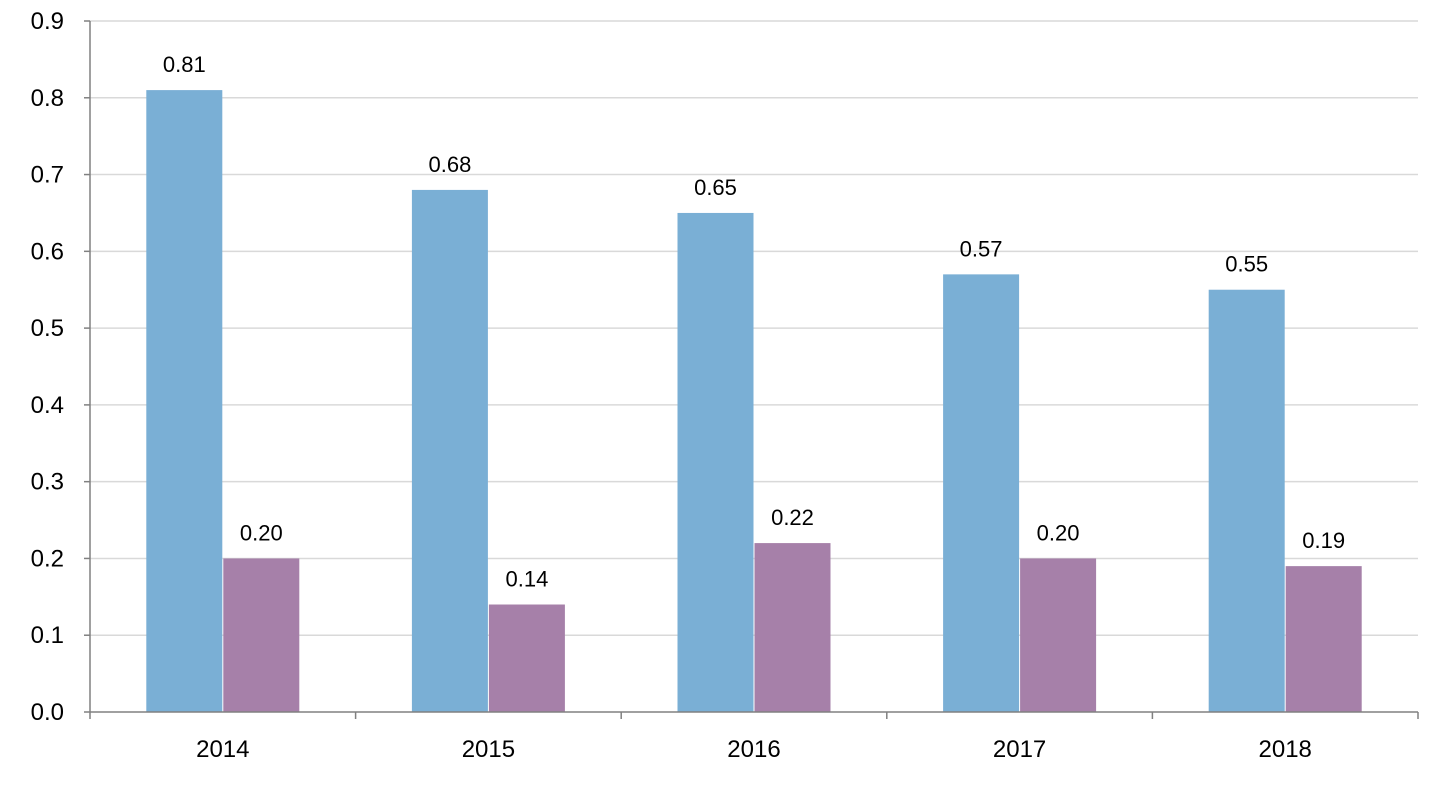 This screenshot has height=804, width=1448. I want to click on data-label: 0.68, so click(449, 164).